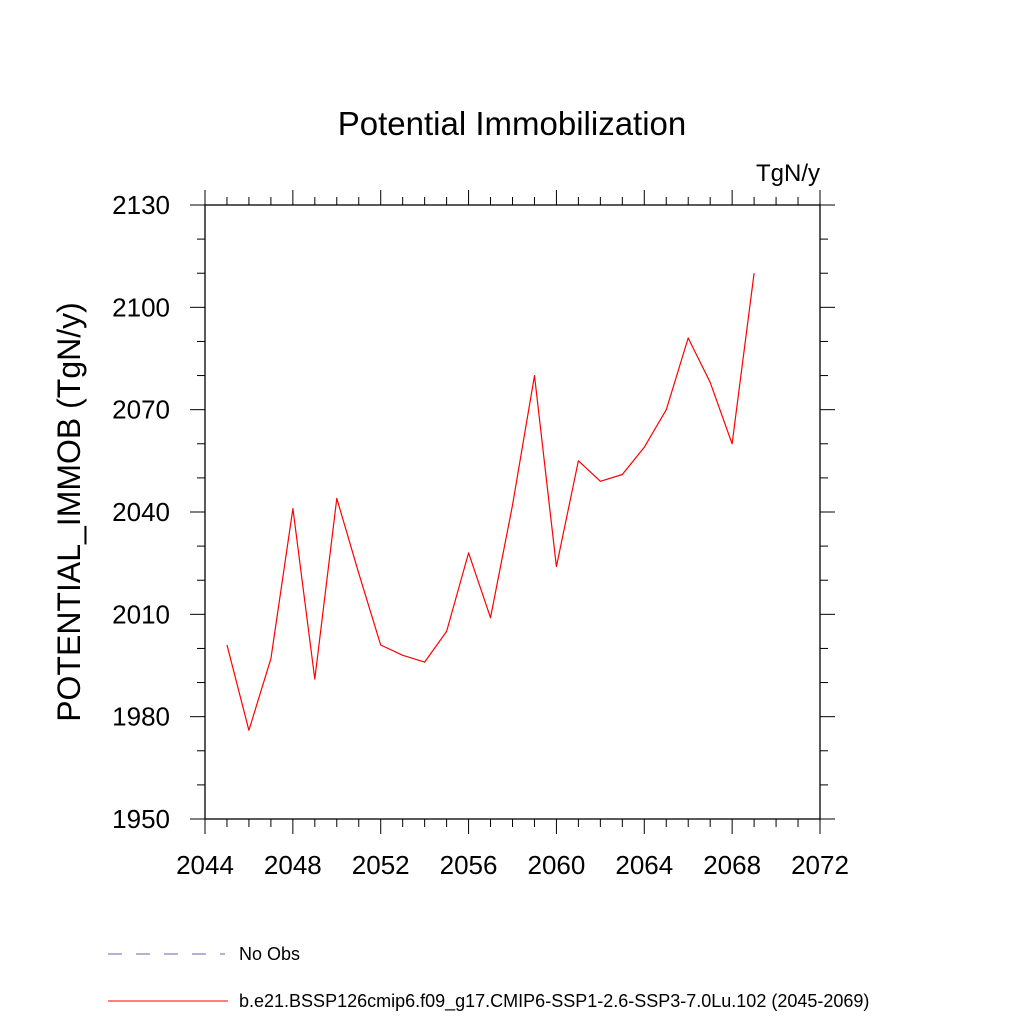 This screenshot has width=1024, height=1024. Describe the element at coordinates (69, 512) in the screenshot. I see `y-axis-label: POTENTIAL_IMMOB (TgN/y)` at that location.